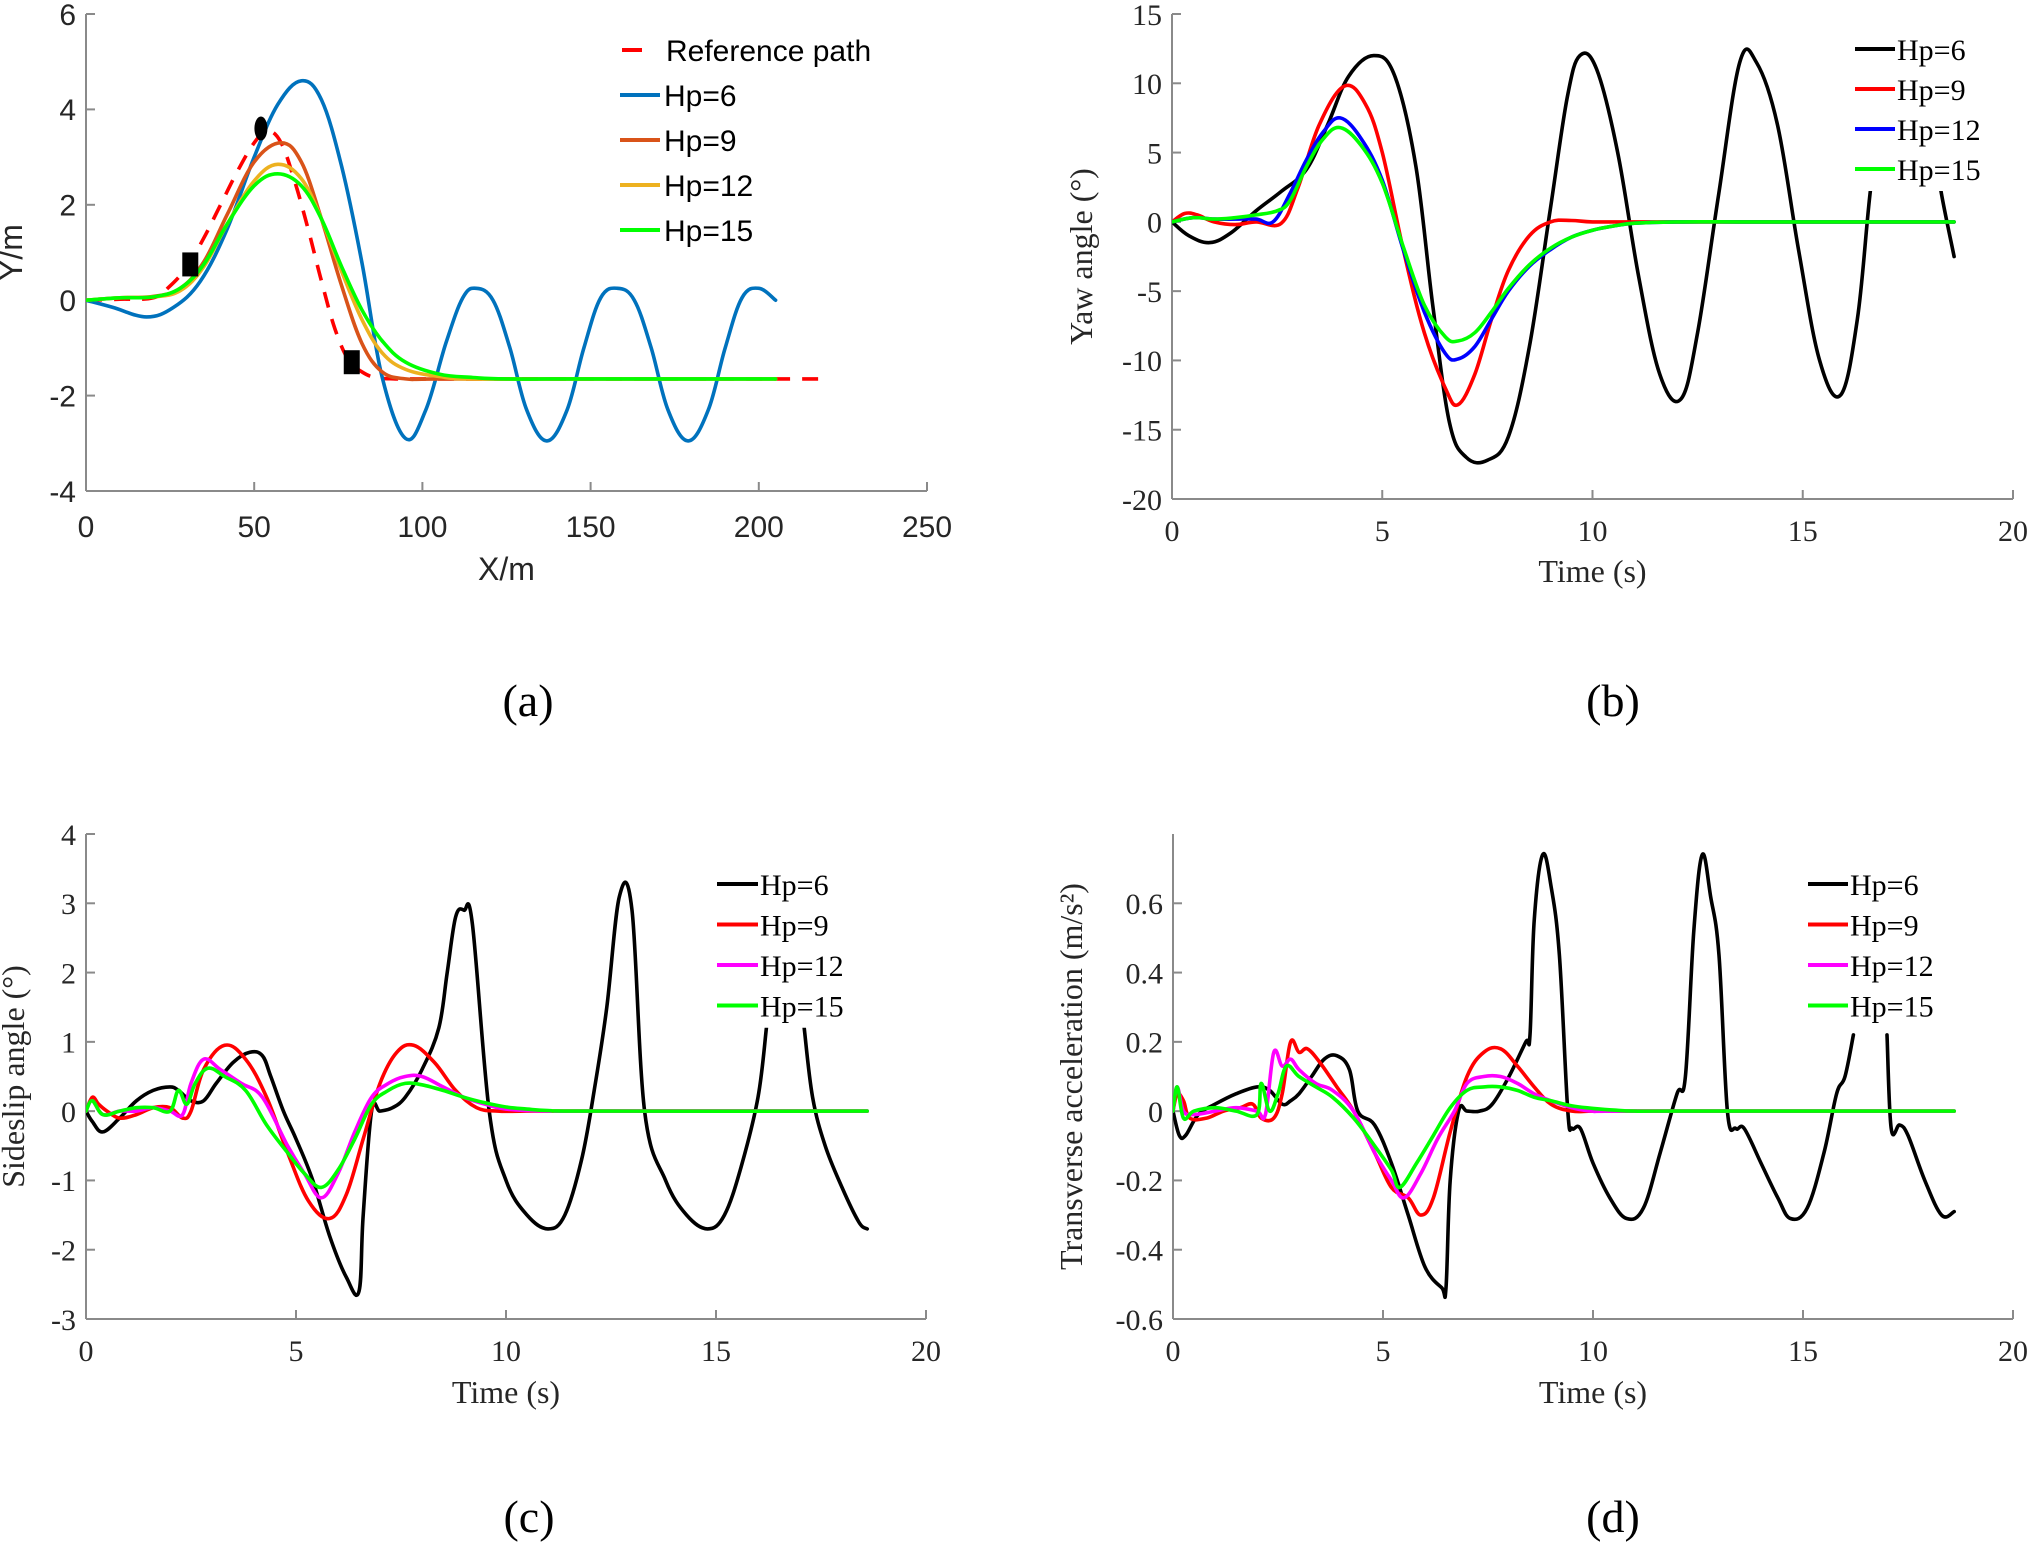 The width and height of the screenshot is (2032, 1545). Describe the element at coordinates (1613, 1516) in the screenshot. I see `panel-label-d: (d)` at that location.